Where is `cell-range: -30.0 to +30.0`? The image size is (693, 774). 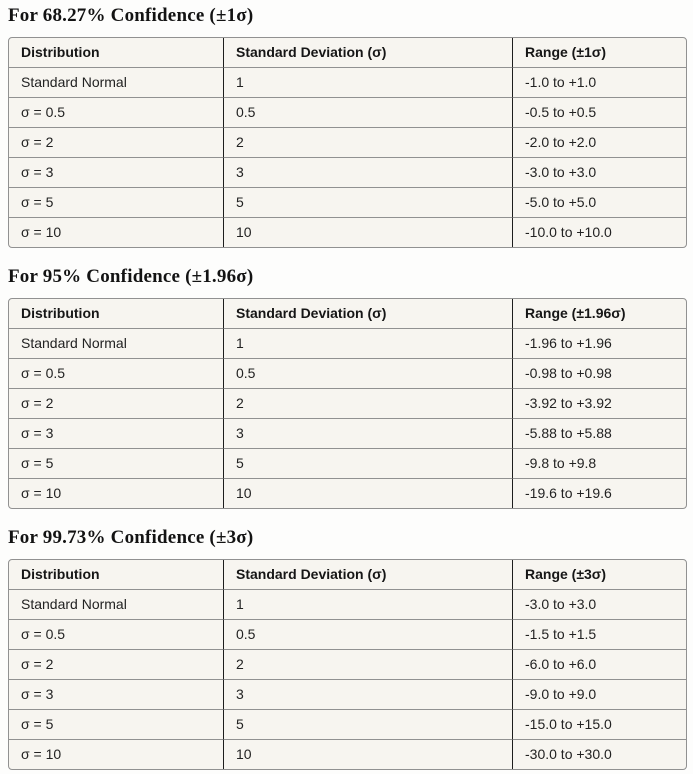
cell-range: -30.0 to +30.0 is located at coordinates (599, 754).